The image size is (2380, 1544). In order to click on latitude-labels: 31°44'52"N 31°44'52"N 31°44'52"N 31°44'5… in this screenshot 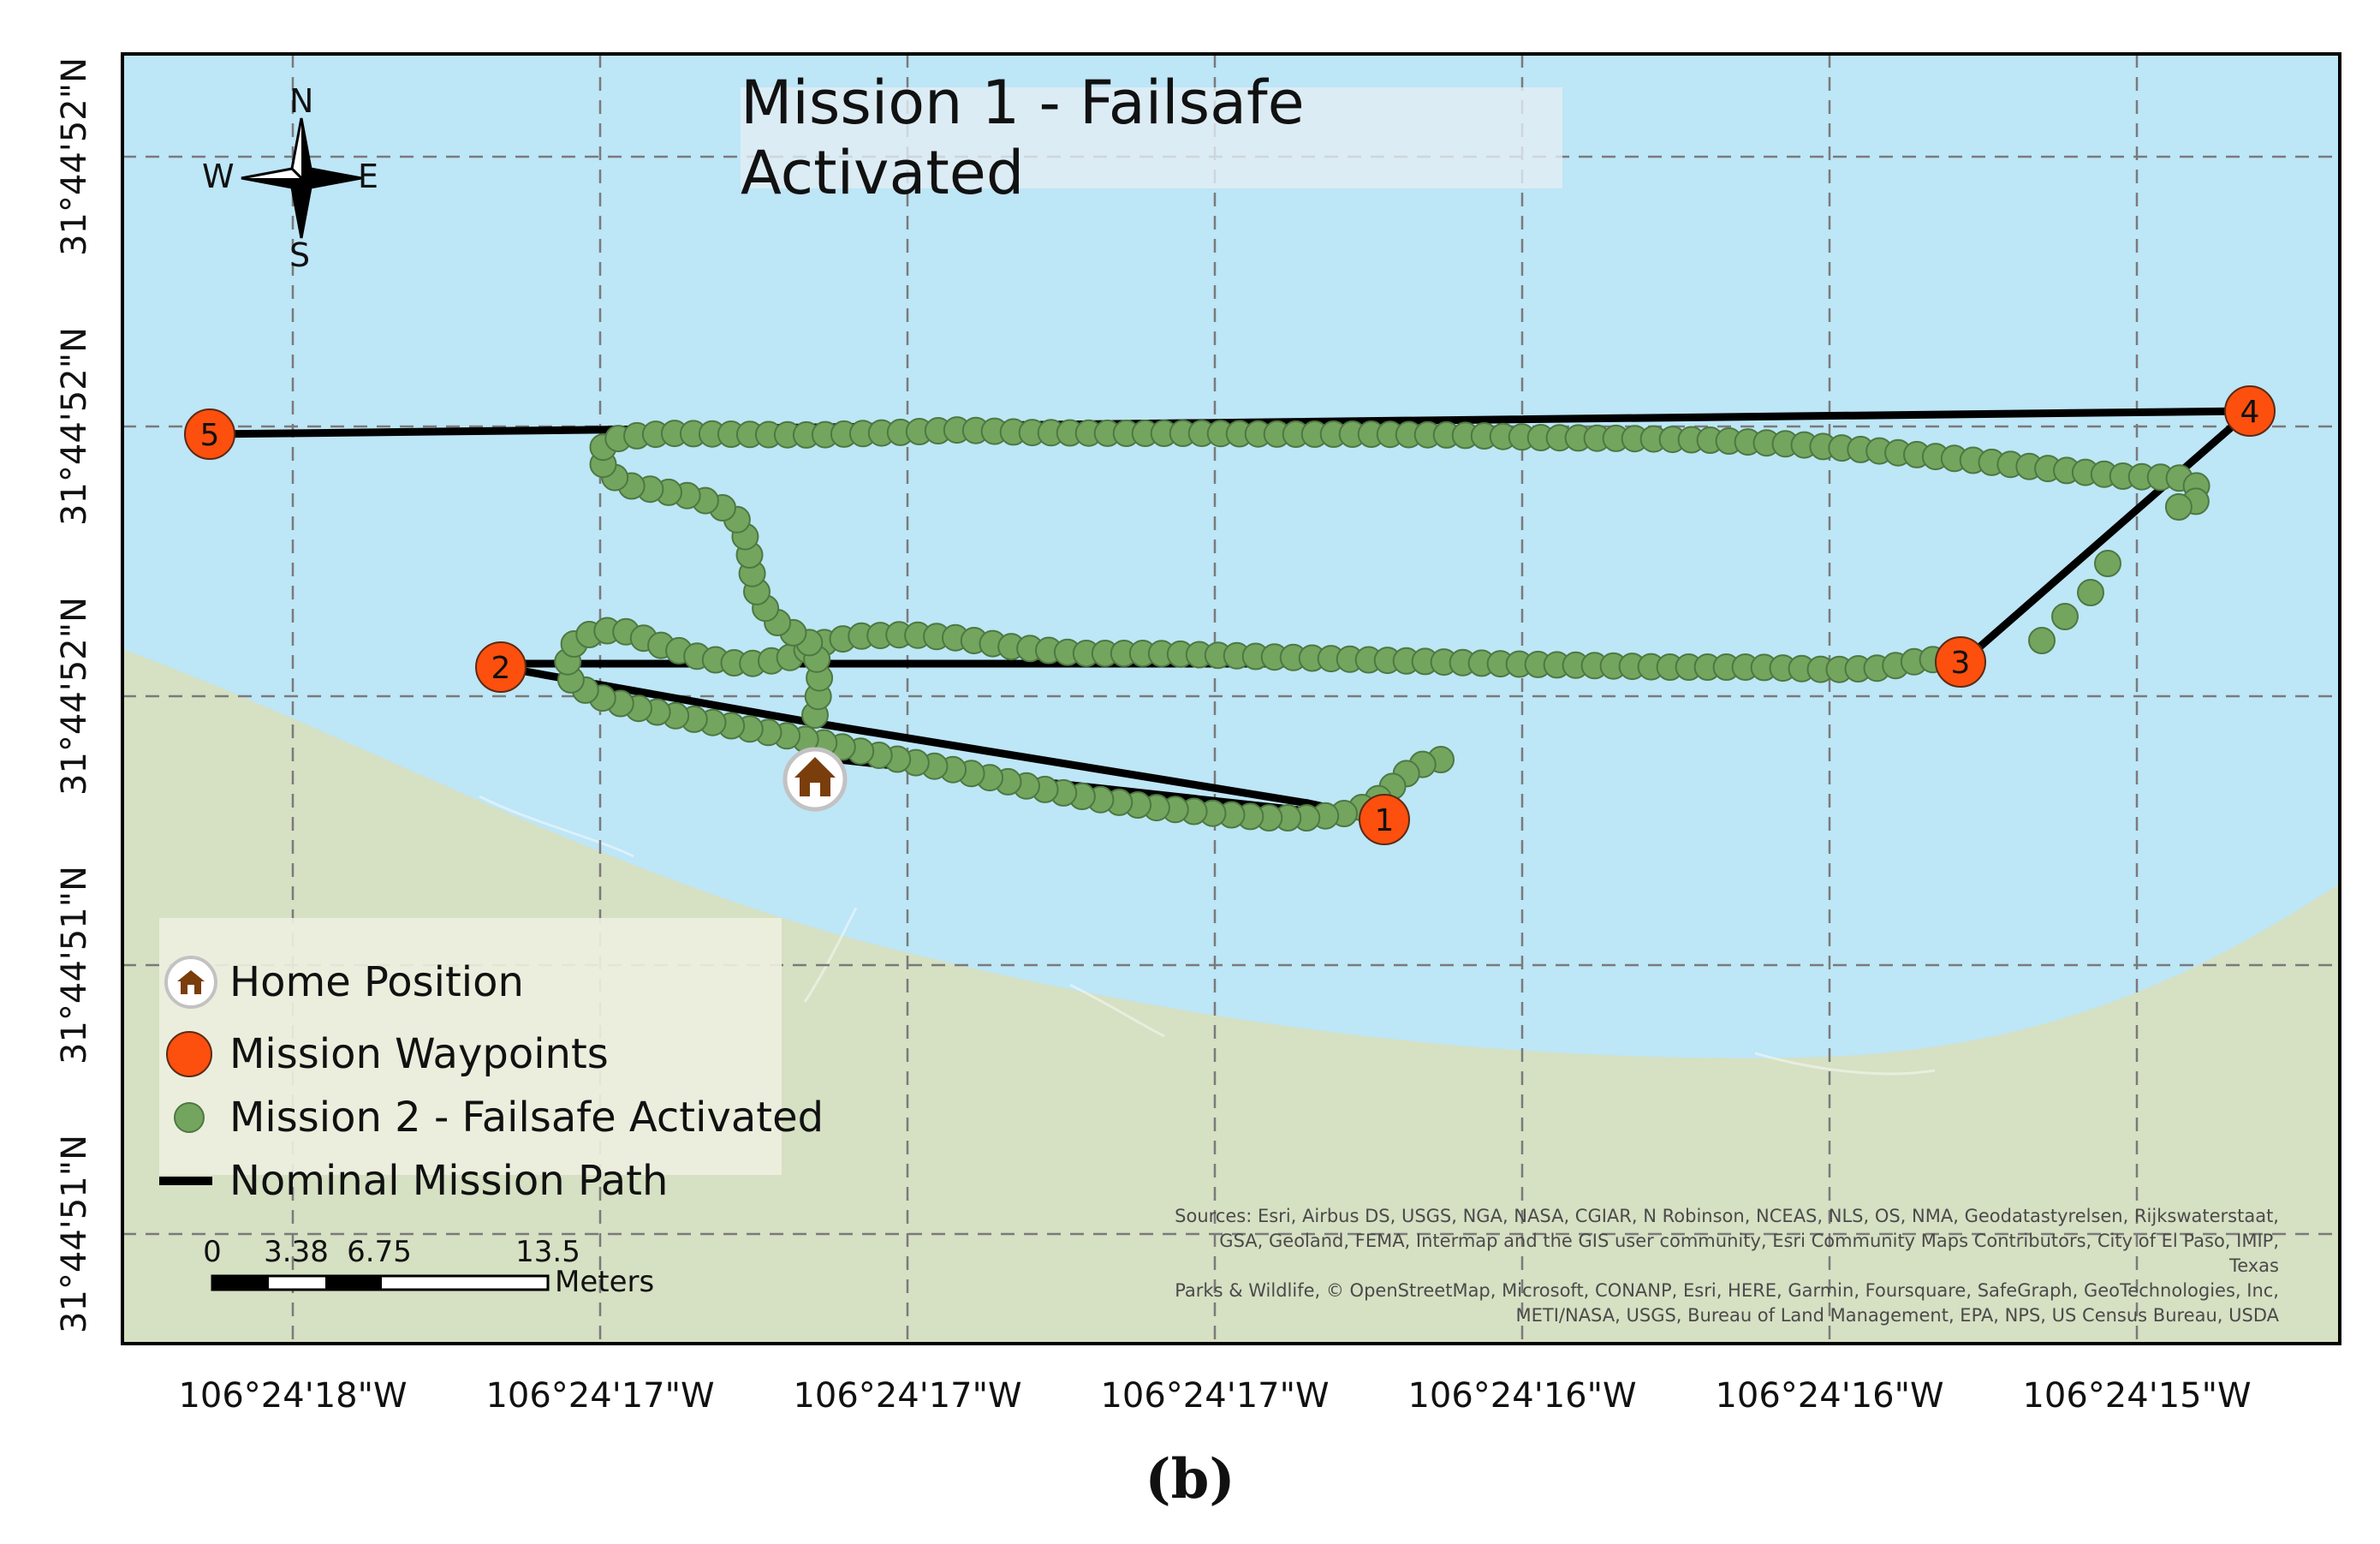, I will do `click(74, 695)`.